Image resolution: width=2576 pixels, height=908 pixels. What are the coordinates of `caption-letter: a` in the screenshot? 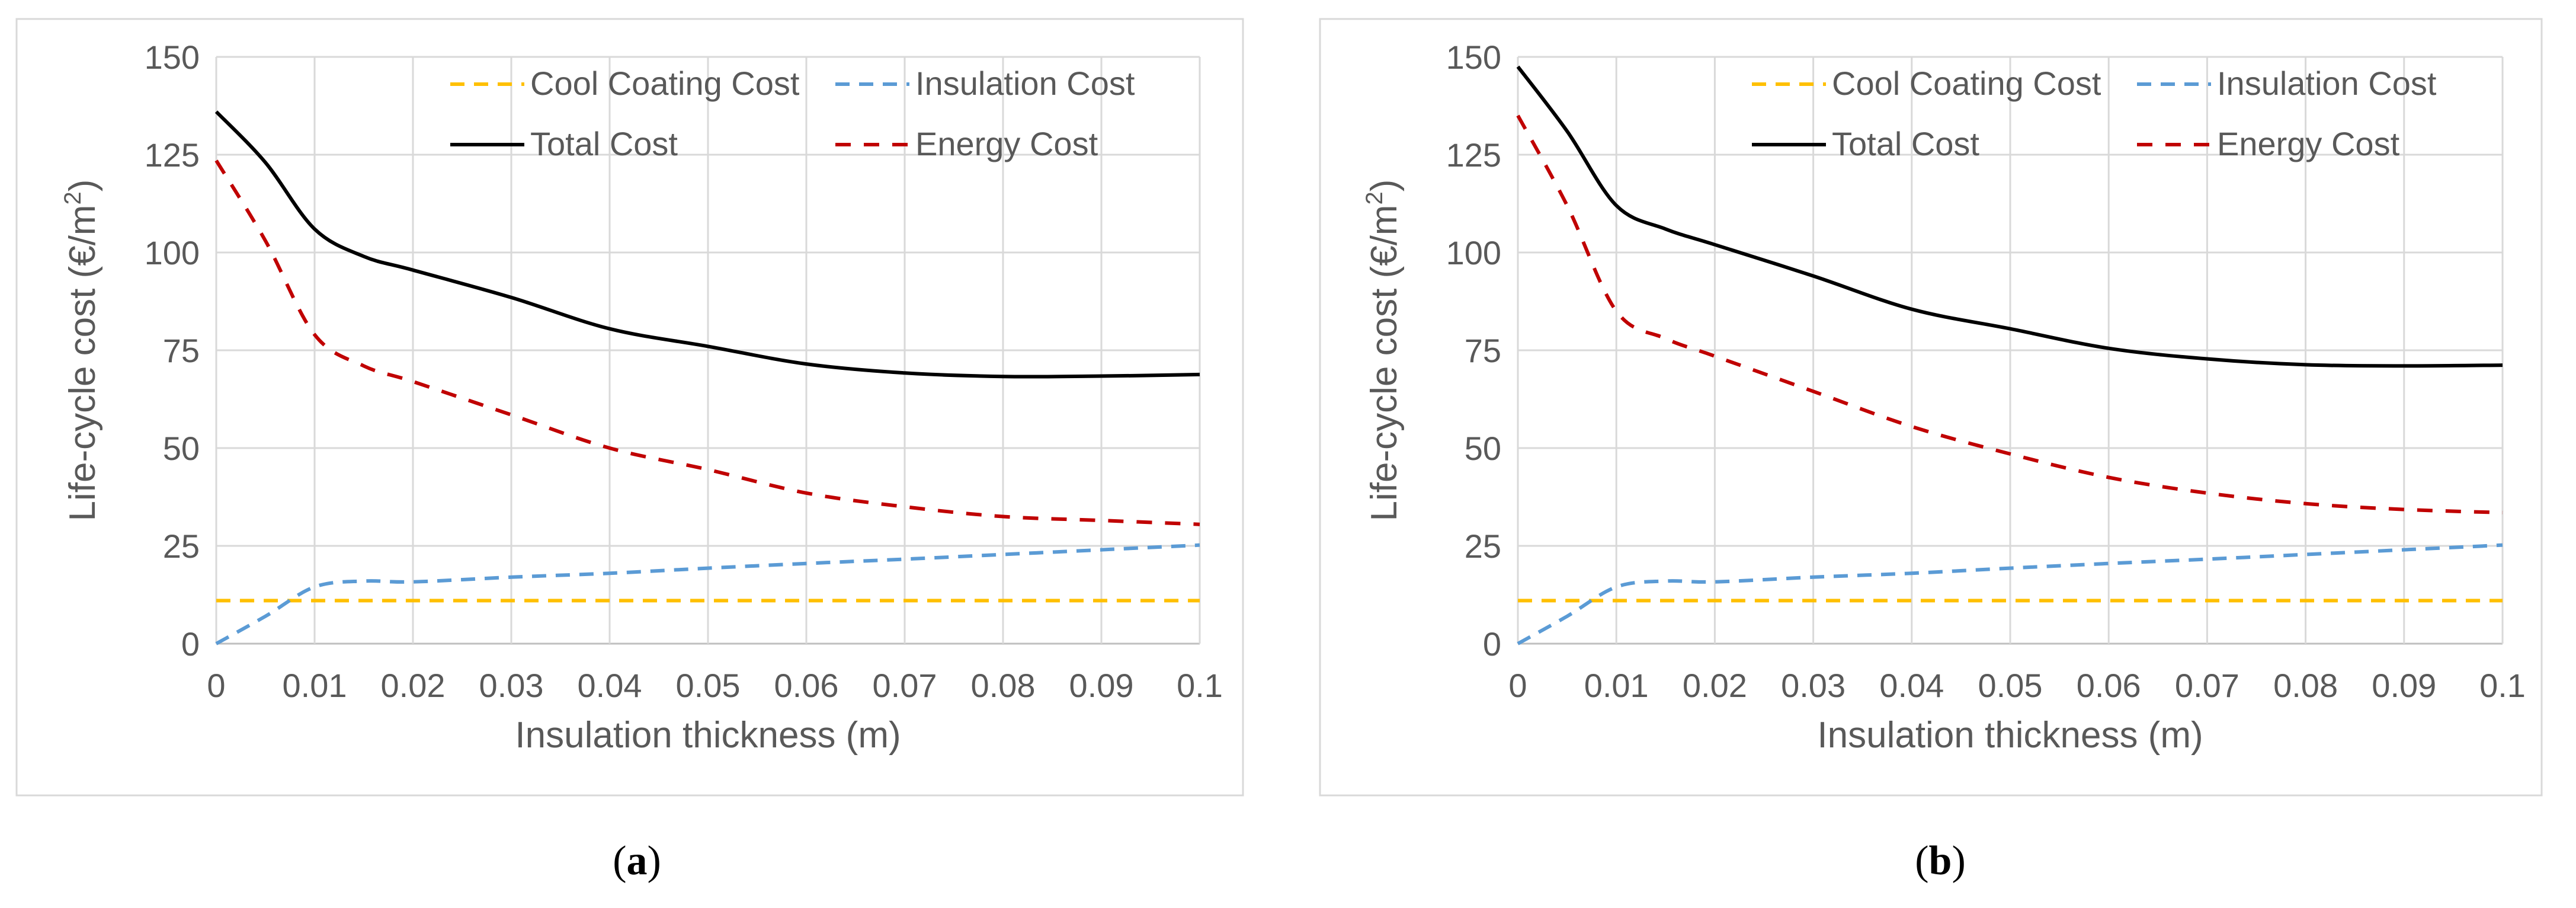 It's located at (637, 861).